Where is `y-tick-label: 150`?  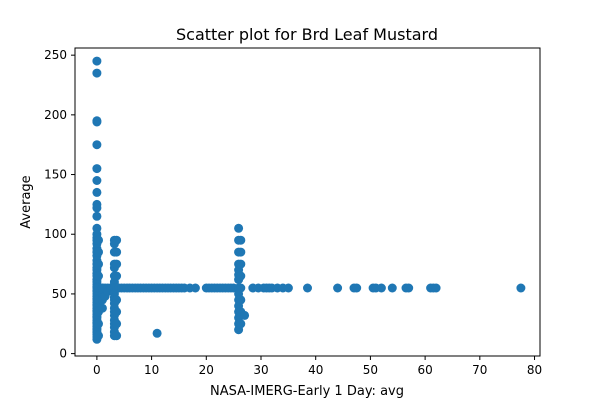 y-tick-label: 150 is located at coordinates (55, 175).